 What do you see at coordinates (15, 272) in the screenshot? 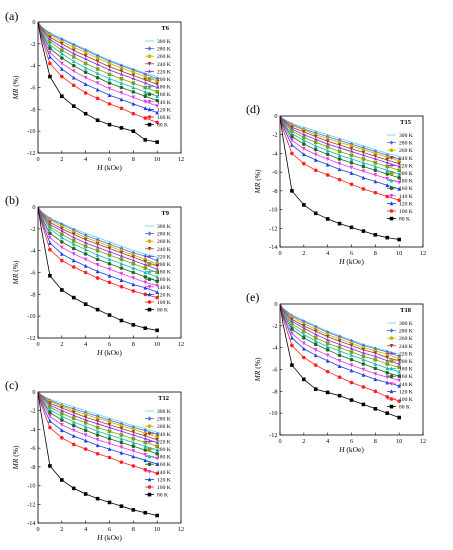
I see `y-axis-label: MR (%)` at bounding box center [15, 272].